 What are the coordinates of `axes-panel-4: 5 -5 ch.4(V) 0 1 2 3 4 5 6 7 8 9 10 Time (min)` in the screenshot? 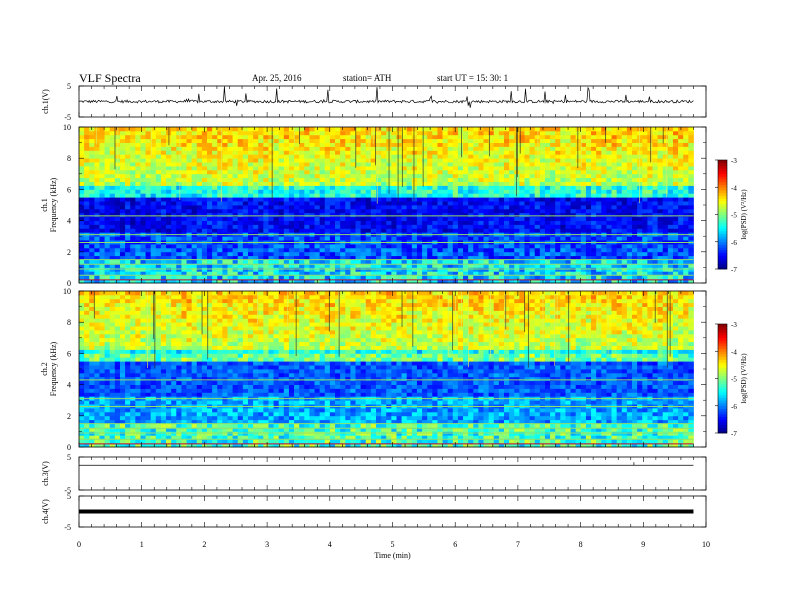 It's located at (375, 526).